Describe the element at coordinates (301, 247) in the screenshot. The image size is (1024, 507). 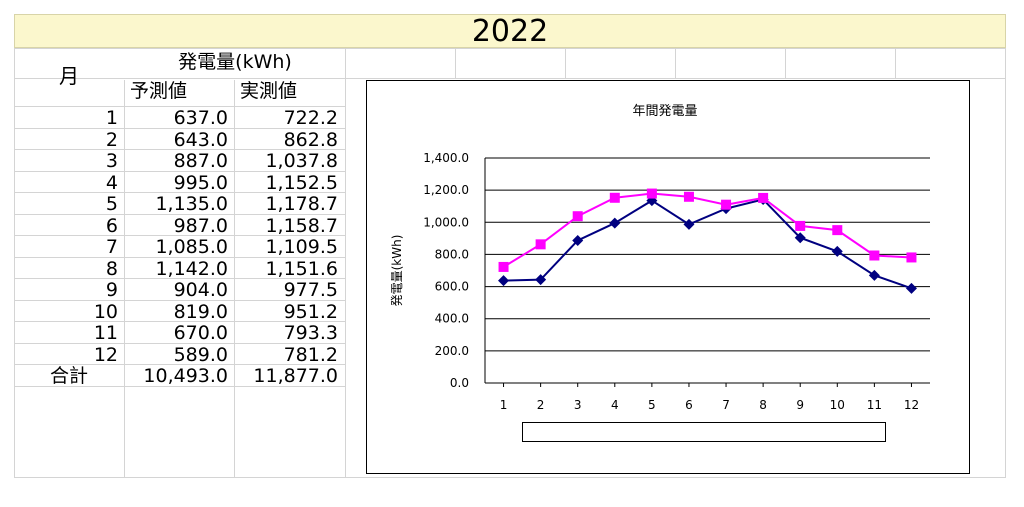
I see `table-cell-actual: 1,109.5` at that location.